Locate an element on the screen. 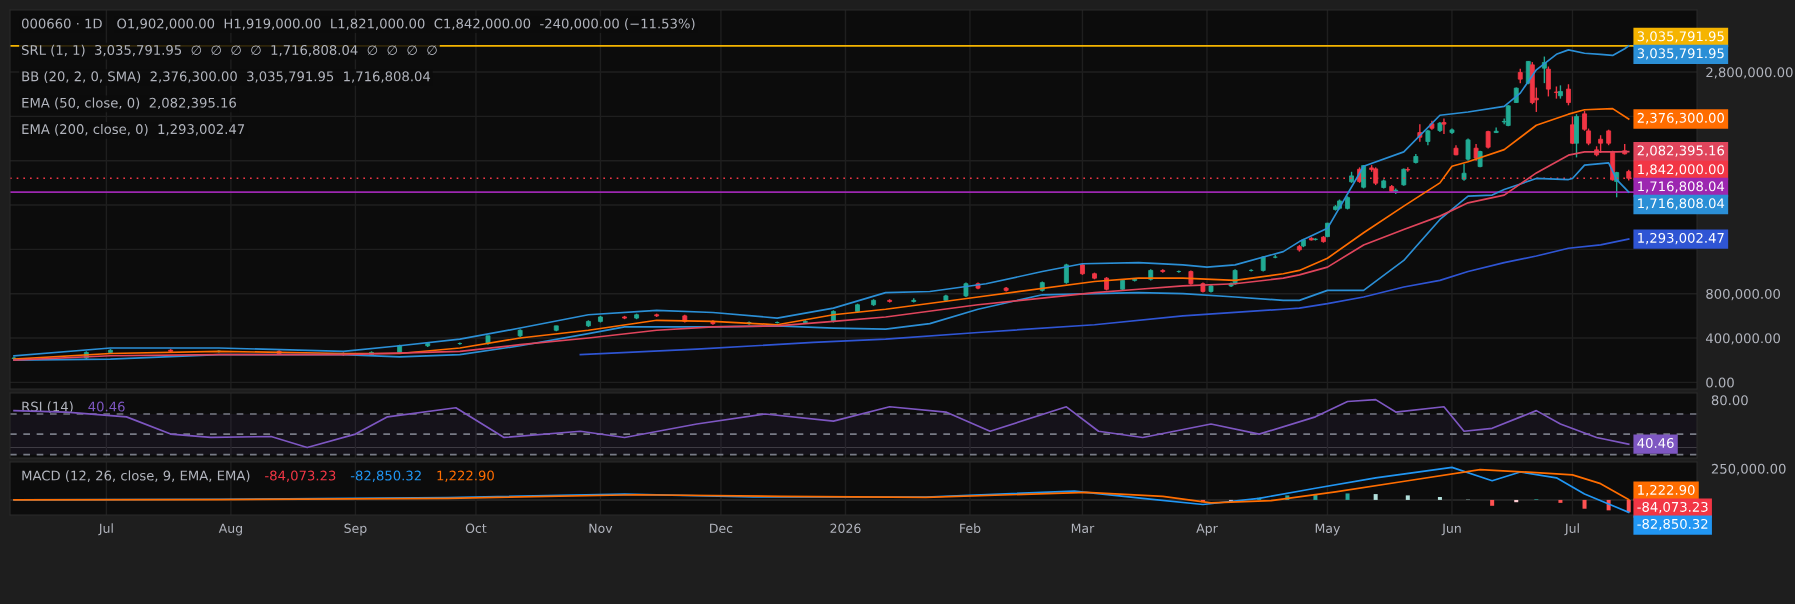 The width and height of the screenshot is (1795, 604). annotation: SRL (1, 1) 3,035,791.95 ∅ ∅ ∅ ∅ 1,716,808.04 ∅ ∅ ∅ ∅ is located at coordinates (229, 50).